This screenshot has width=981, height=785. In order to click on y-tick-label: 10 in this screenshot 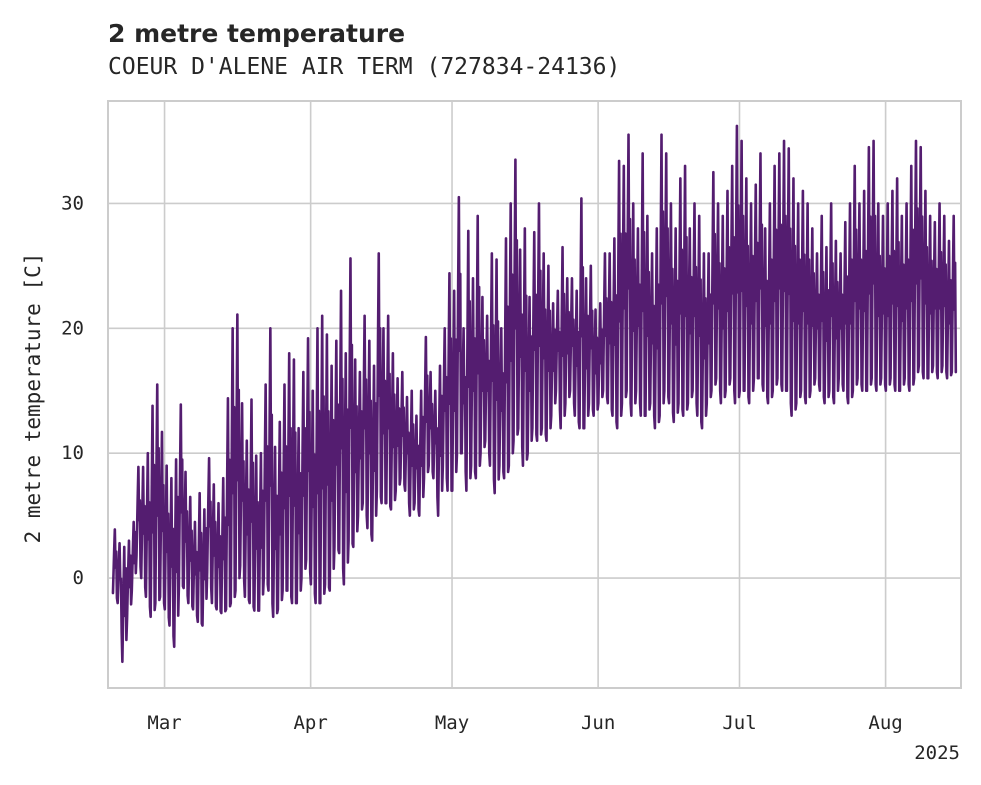, I will do `click(72, 453)`.